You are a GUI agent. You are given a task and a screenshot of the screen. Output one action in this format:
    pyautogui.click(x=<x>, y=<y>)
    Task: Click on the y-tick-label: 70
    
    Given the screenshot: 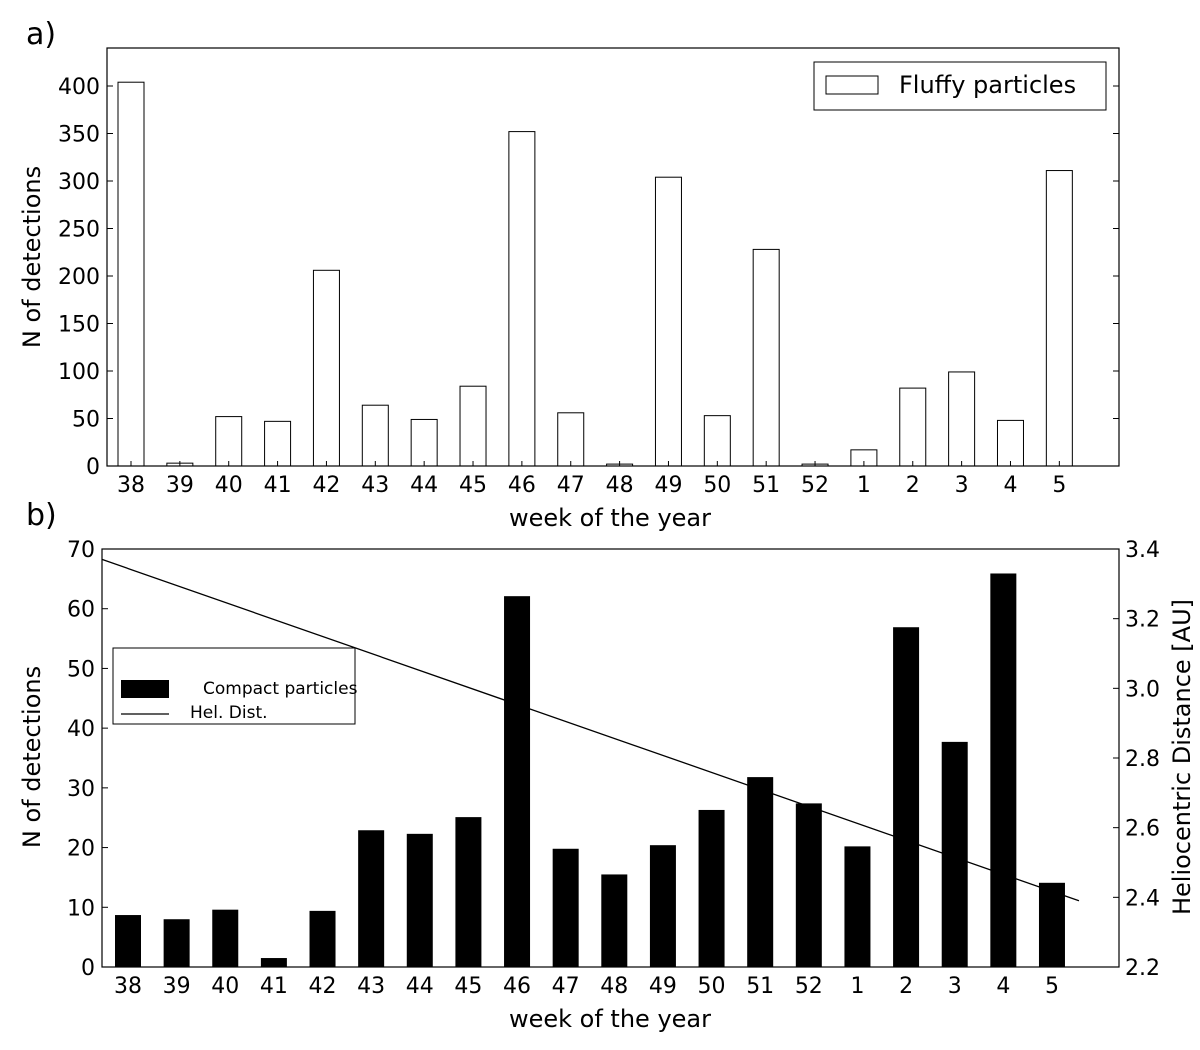 What is the action you would take?
    pyautogui.click(x=81, y=550)
    